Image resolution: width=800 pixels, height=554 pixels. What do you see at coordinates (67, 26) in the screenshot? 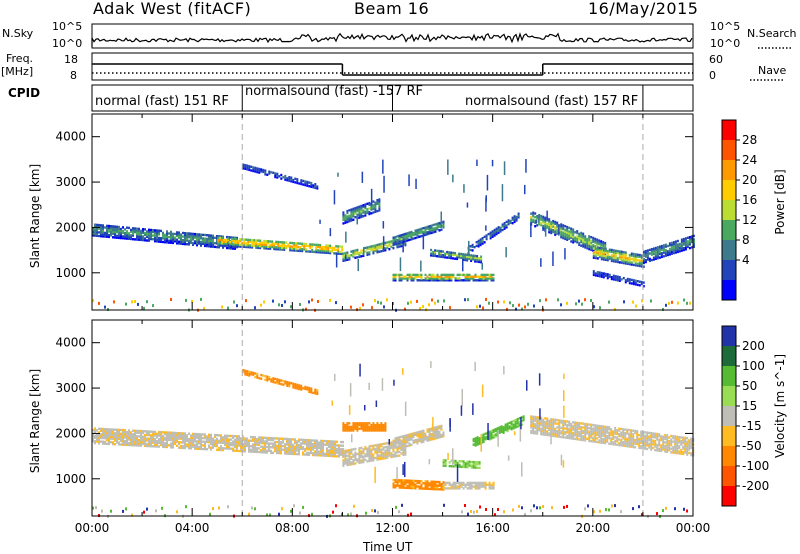
I see `nsky-tick-high: 10^5` at bounding box center [67, 26].